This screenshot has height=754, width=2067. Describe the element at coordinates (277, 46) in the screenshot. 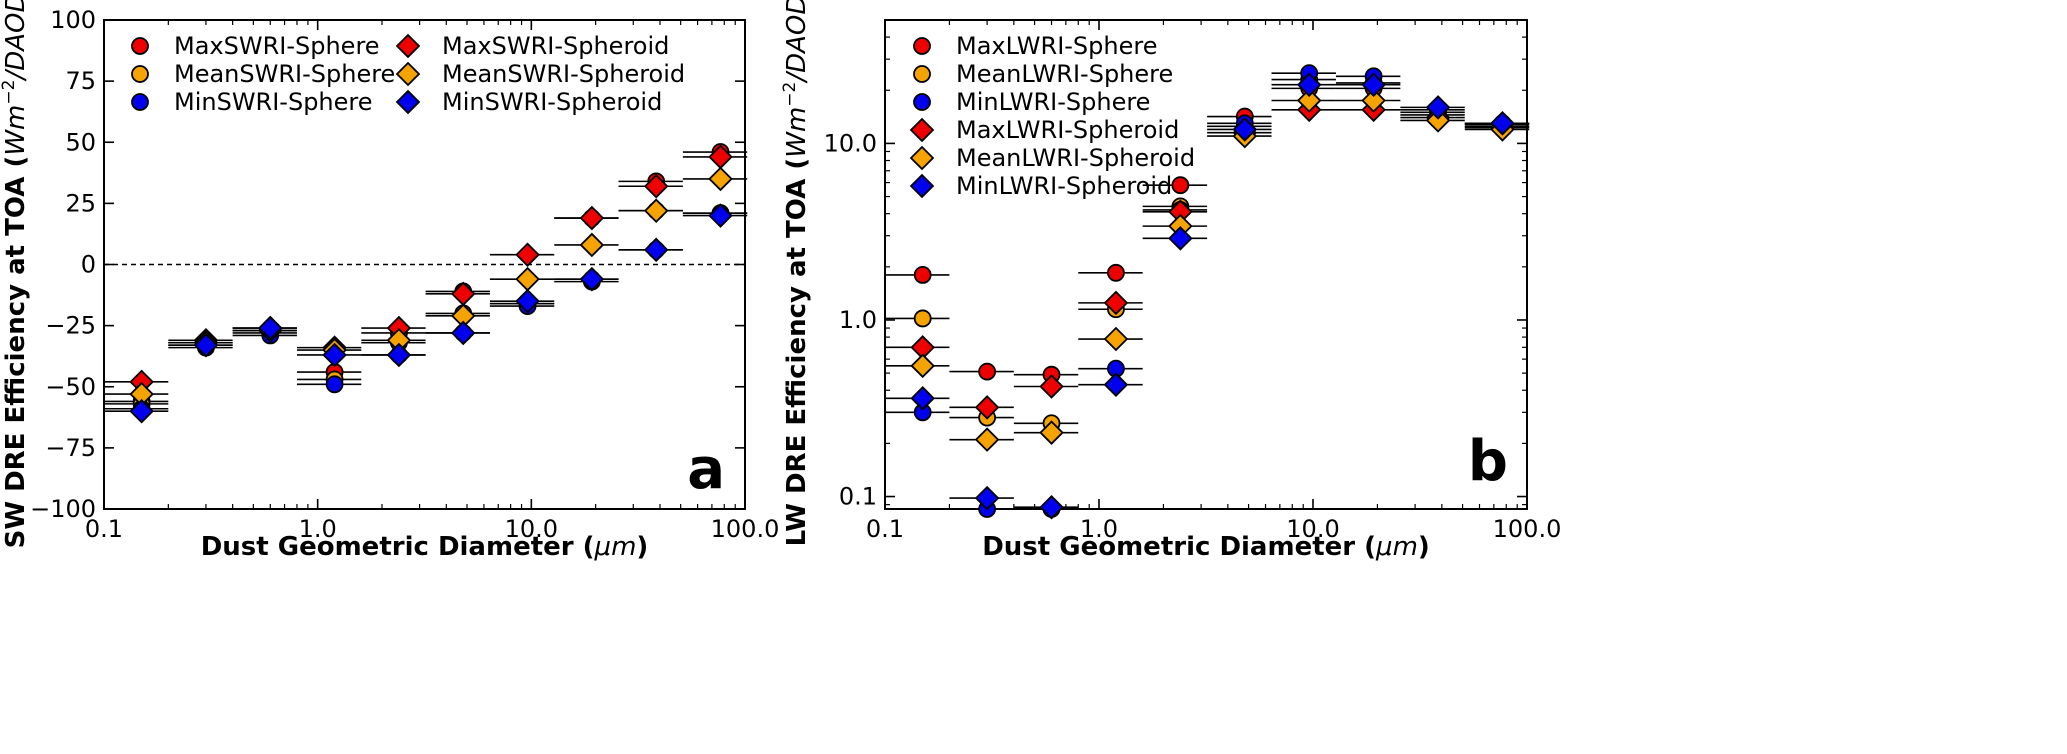

I see `legend-entry-label: MaxSWRI-Sphere` at that location.